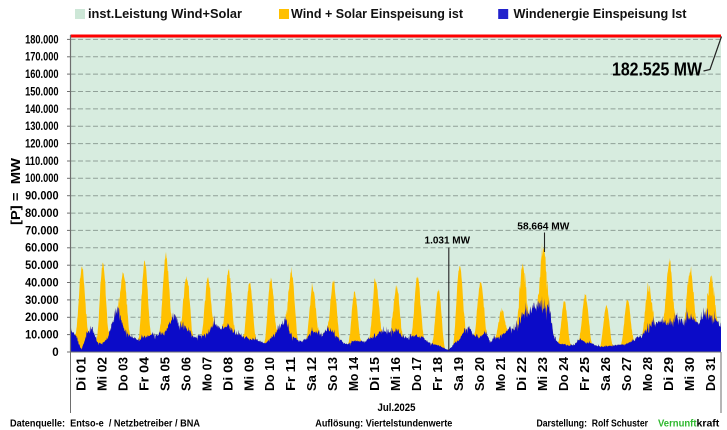 The width and height of the screenshot is (727, 430). I want to click on svg-text: Mi 16, so click(396, 374).